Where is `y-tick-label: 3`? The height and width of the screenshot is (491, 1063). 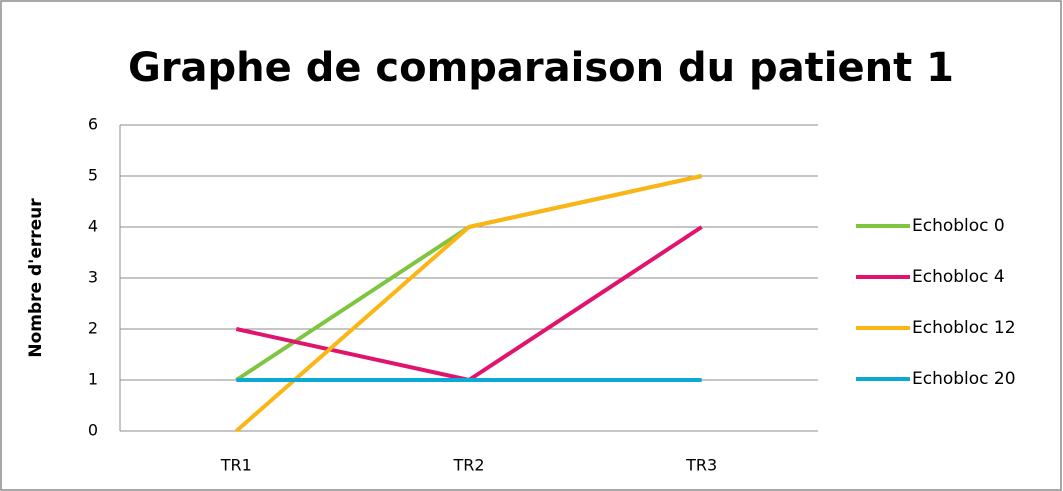
y-tick-label: 3 is located at coordinates (93, 277).